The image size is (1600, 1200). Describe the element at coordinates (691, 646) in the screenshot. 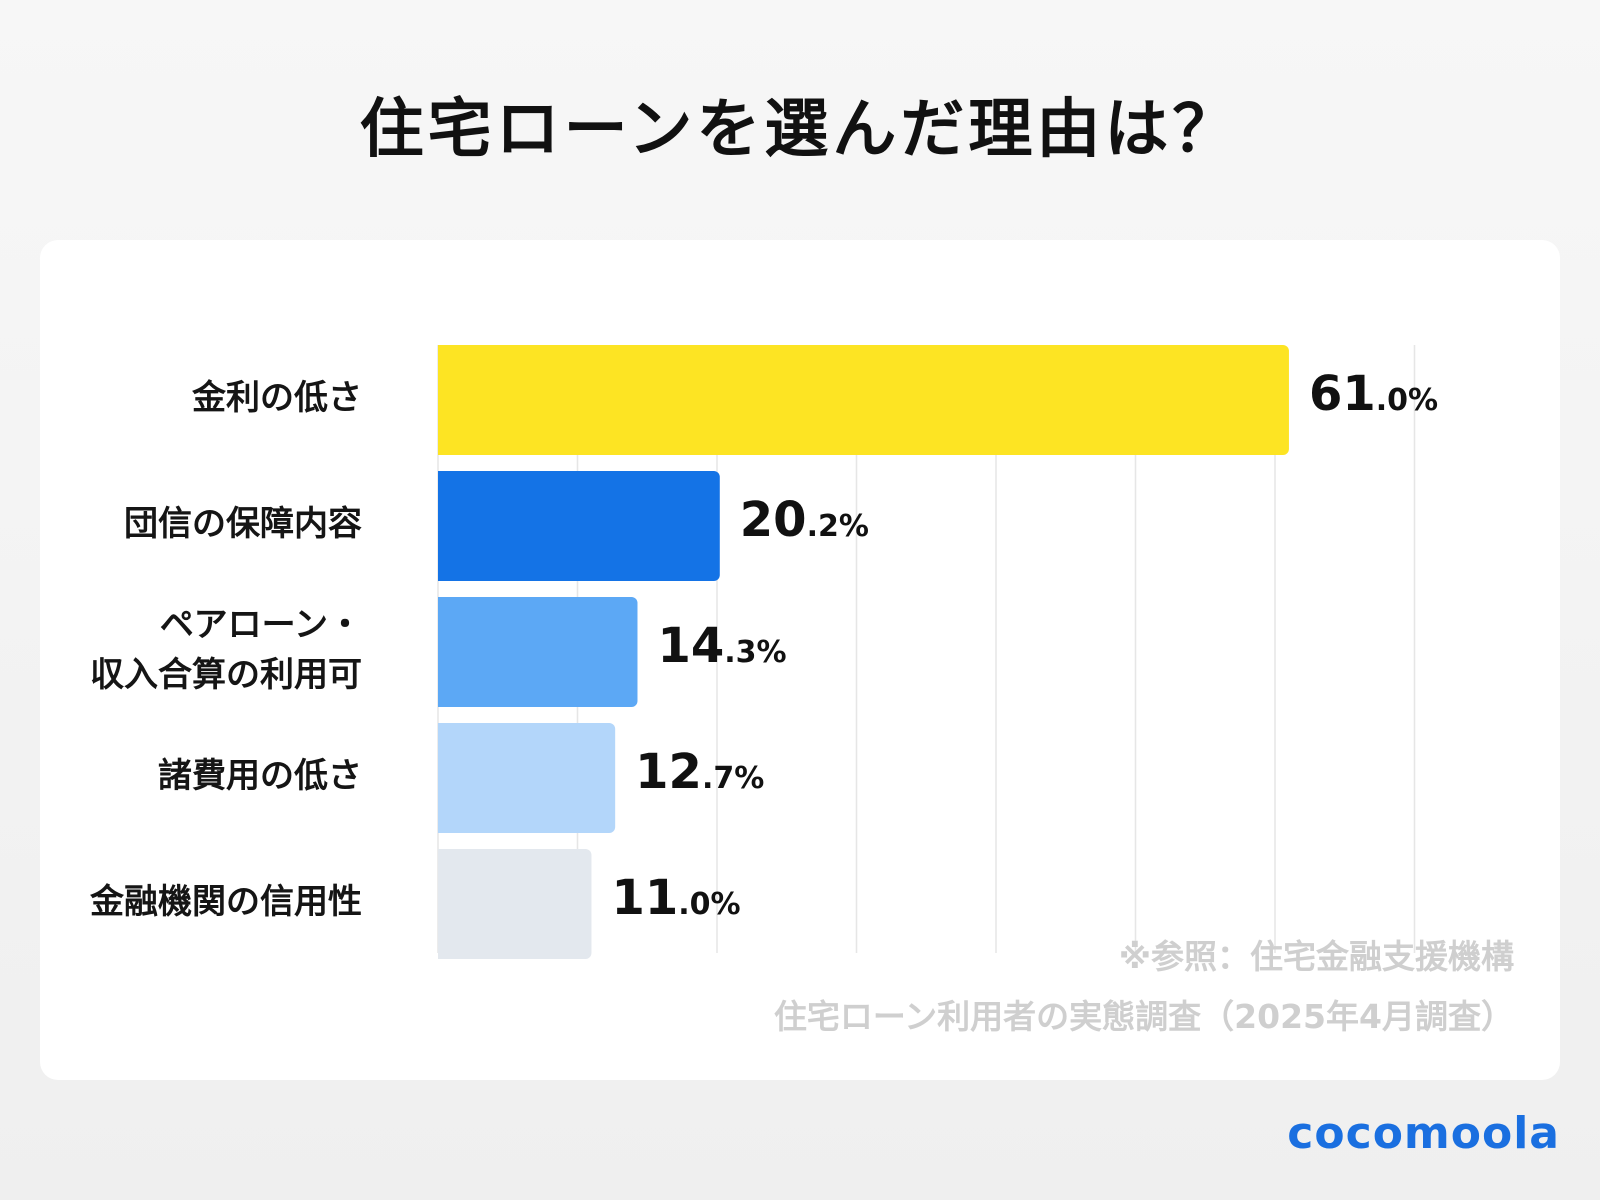

I see `value-label-main: 14` at that location.